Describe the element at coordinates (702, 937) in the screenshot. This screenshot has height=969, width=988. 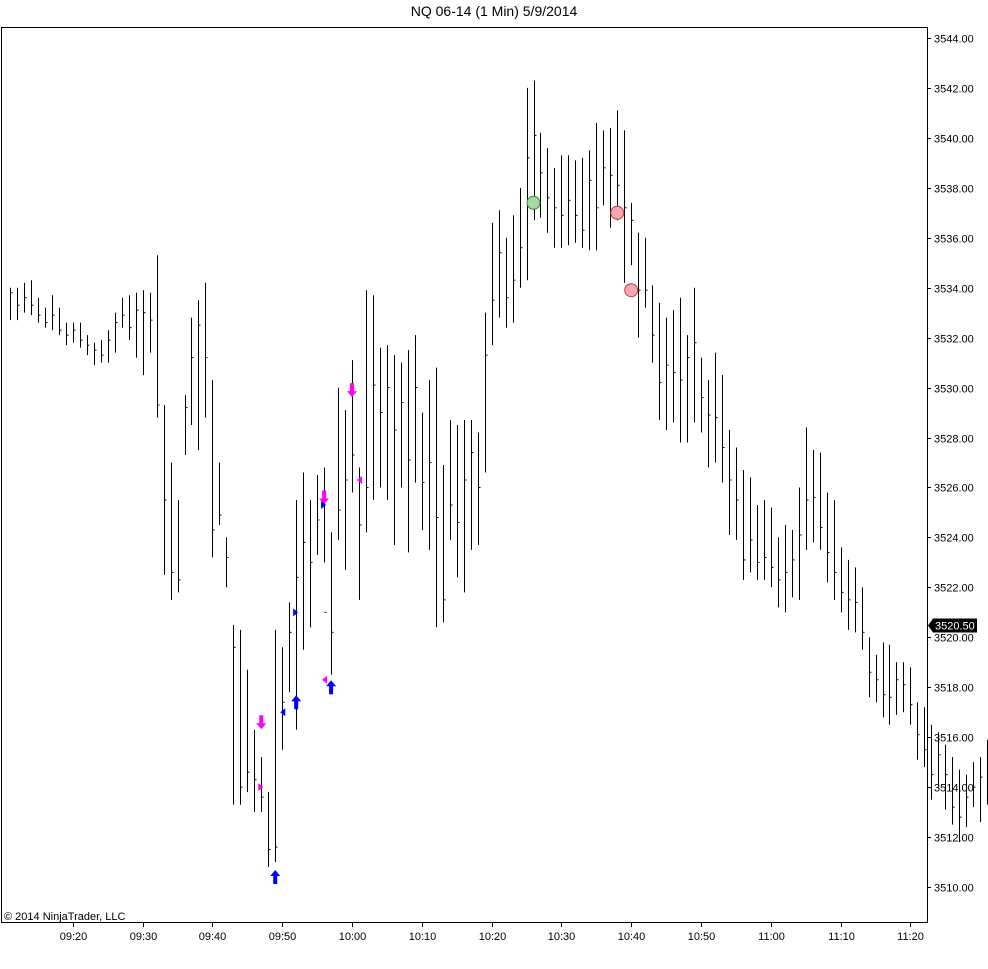
I see `x-tick-label: 10:50` at that location.